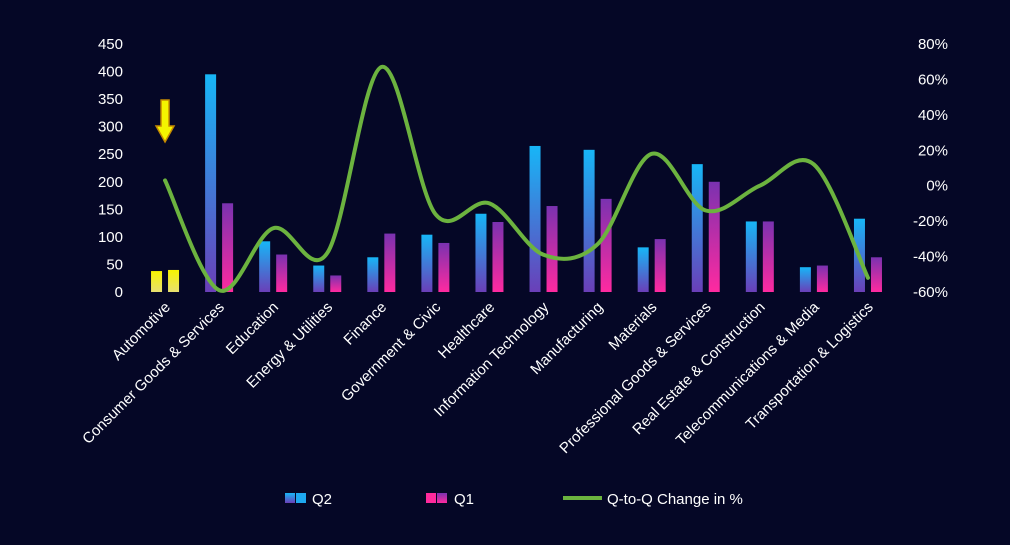 The height and width of the screenshot is (545, 1010). What do you see at coordinates (675, 499) in the screenshot?
I see `legend-label-line: Q-to-Q Change in %` at bounding box center [675, 499].